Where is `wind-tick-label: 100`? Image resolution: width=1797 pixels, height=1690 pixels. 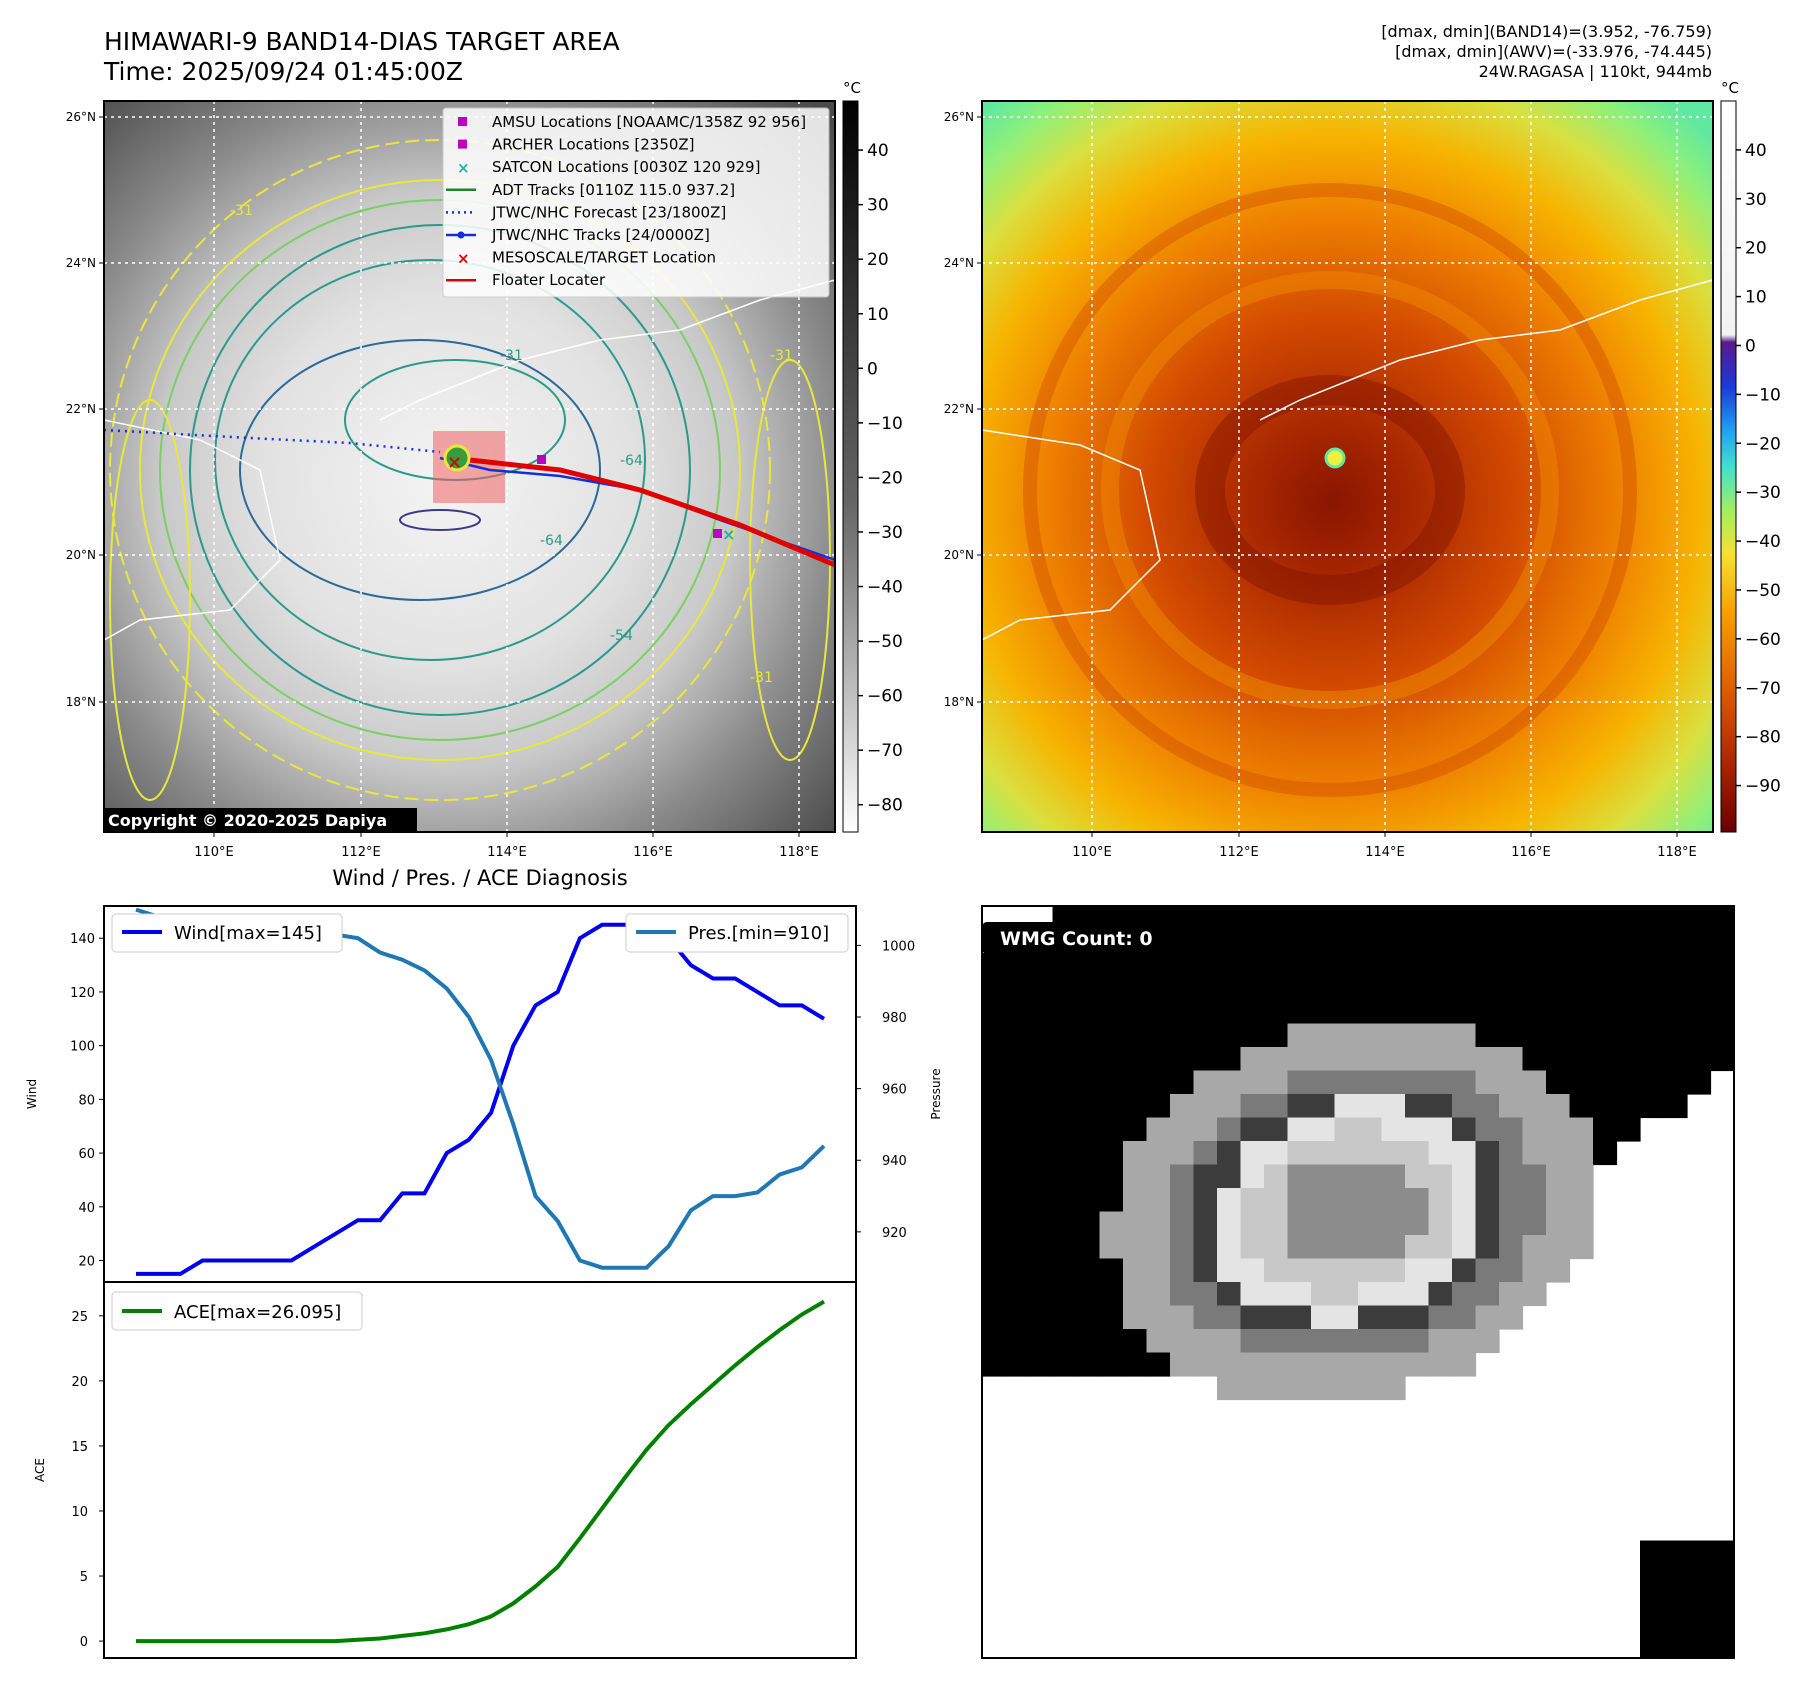
wind-tick-label: 100 is located at coordinates (82, 1047).